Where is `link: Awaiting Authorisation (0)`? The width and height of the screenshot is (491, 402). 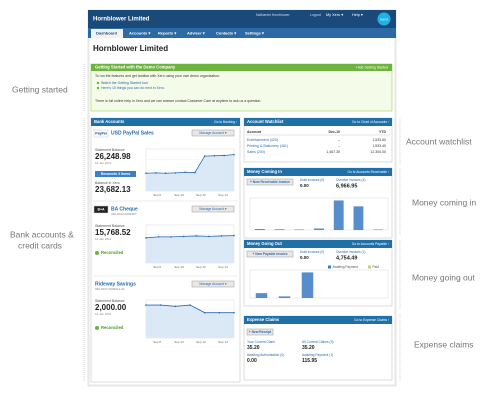 link: Awaiting Authorisation (0) is located at coordinates (265, 355).